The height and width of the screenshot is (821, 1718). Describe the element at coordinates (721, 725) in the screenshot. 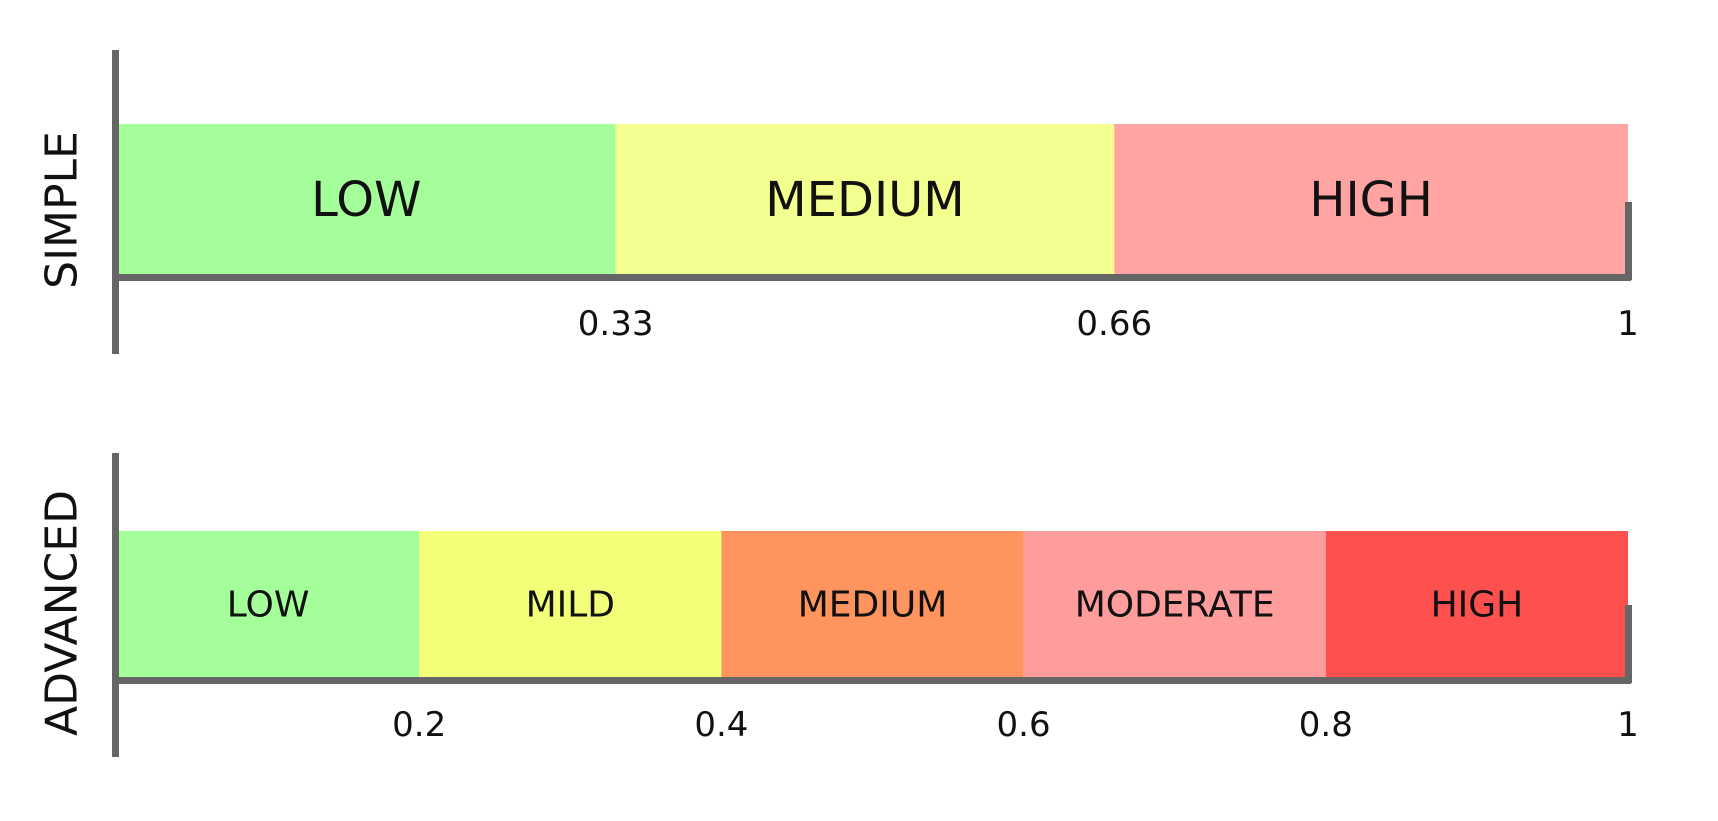

I see `scale-advanced-tick-label: 0.4` at that location.